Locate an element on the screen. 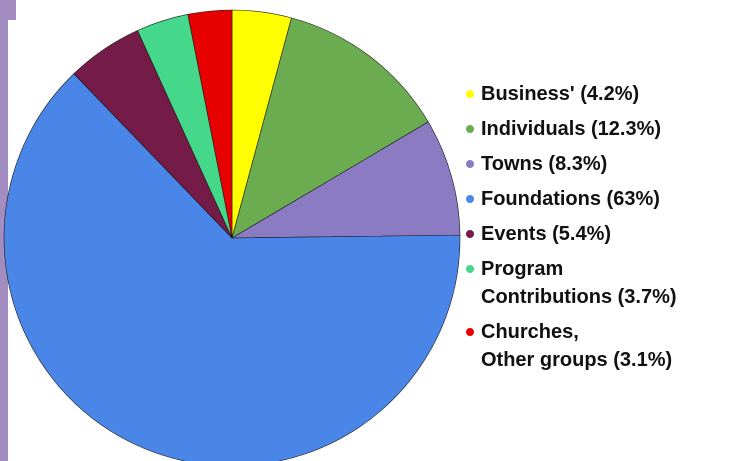  legend-item: Individuals (12.3%) is located at coordinates (600, 129).